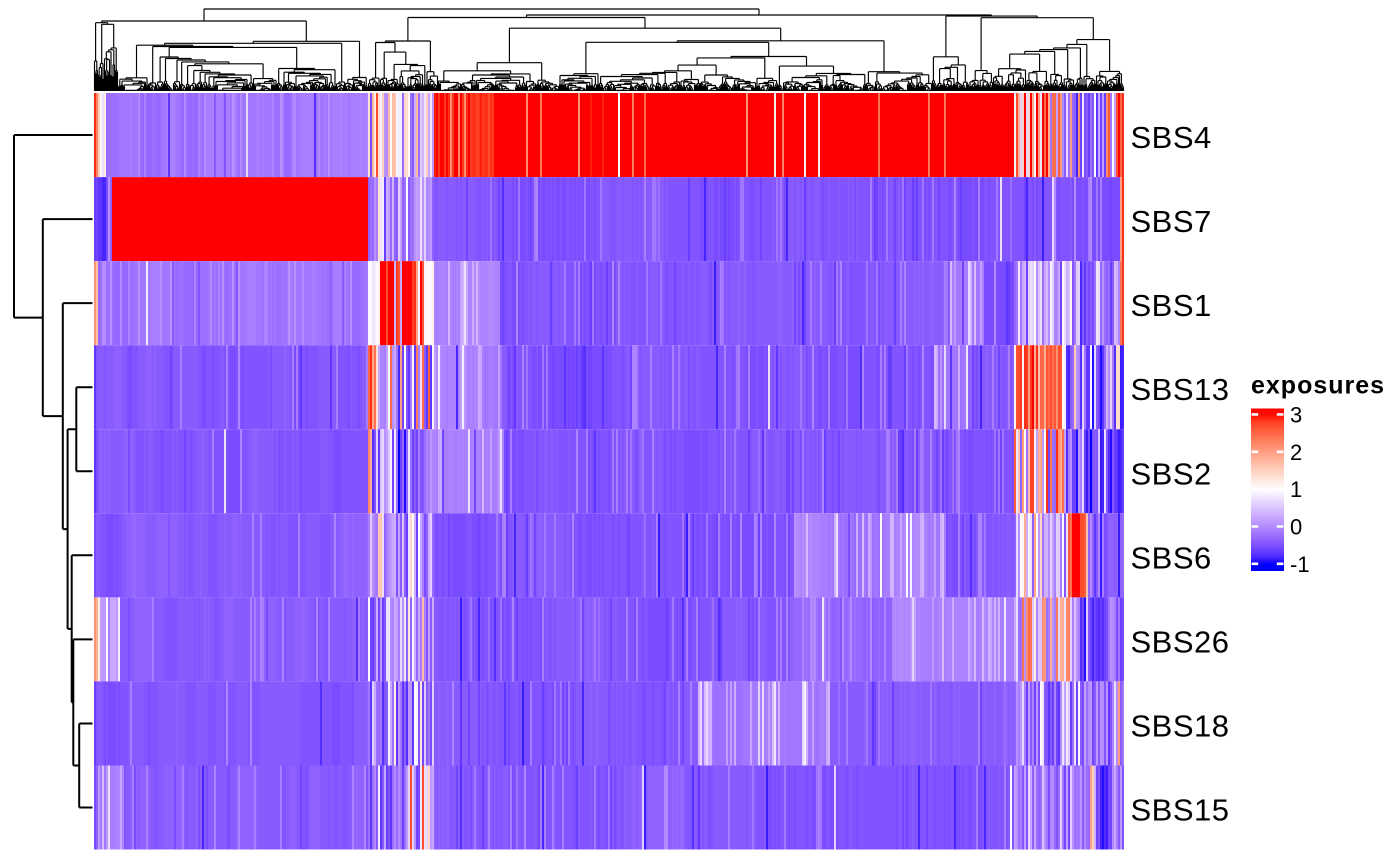 This screenshot has width=1400, height=865. Describe the element at coordinates (1318, 386) in the screenshot. I see `svg-text: exposures` at that location.